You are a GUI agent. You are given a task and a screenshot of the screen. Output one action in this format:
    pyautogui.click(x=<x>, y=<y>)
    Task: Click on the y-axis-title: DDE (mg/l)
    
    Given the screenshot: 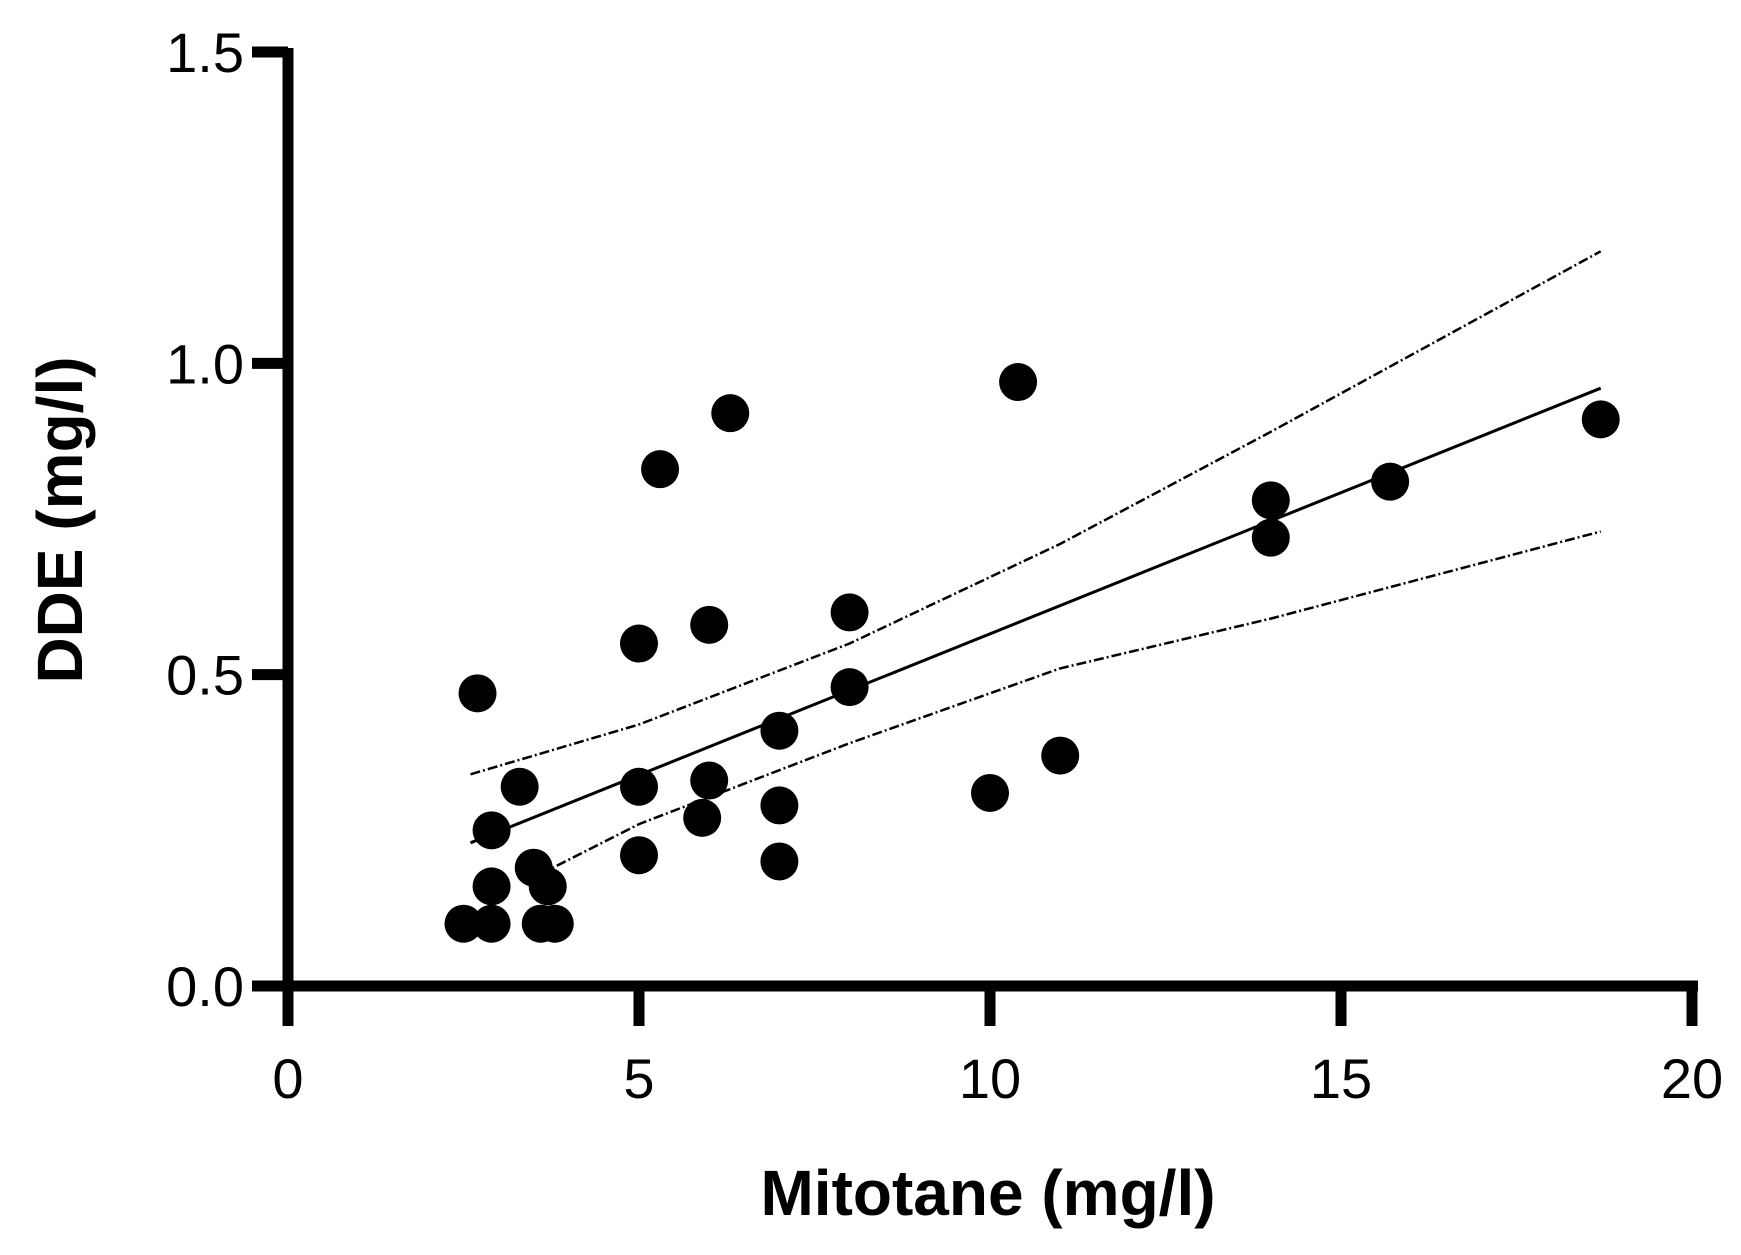 What is the action you would take?
    pyautogui.click(x=60, y=519)
    